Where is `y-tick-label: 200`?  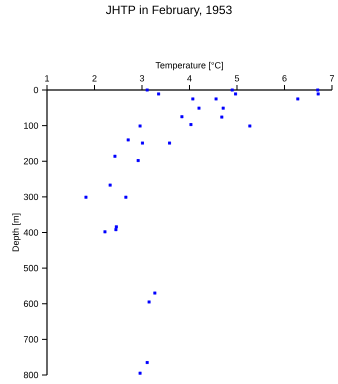
y-tick-label: 200 is located at coordinates (31, 161).